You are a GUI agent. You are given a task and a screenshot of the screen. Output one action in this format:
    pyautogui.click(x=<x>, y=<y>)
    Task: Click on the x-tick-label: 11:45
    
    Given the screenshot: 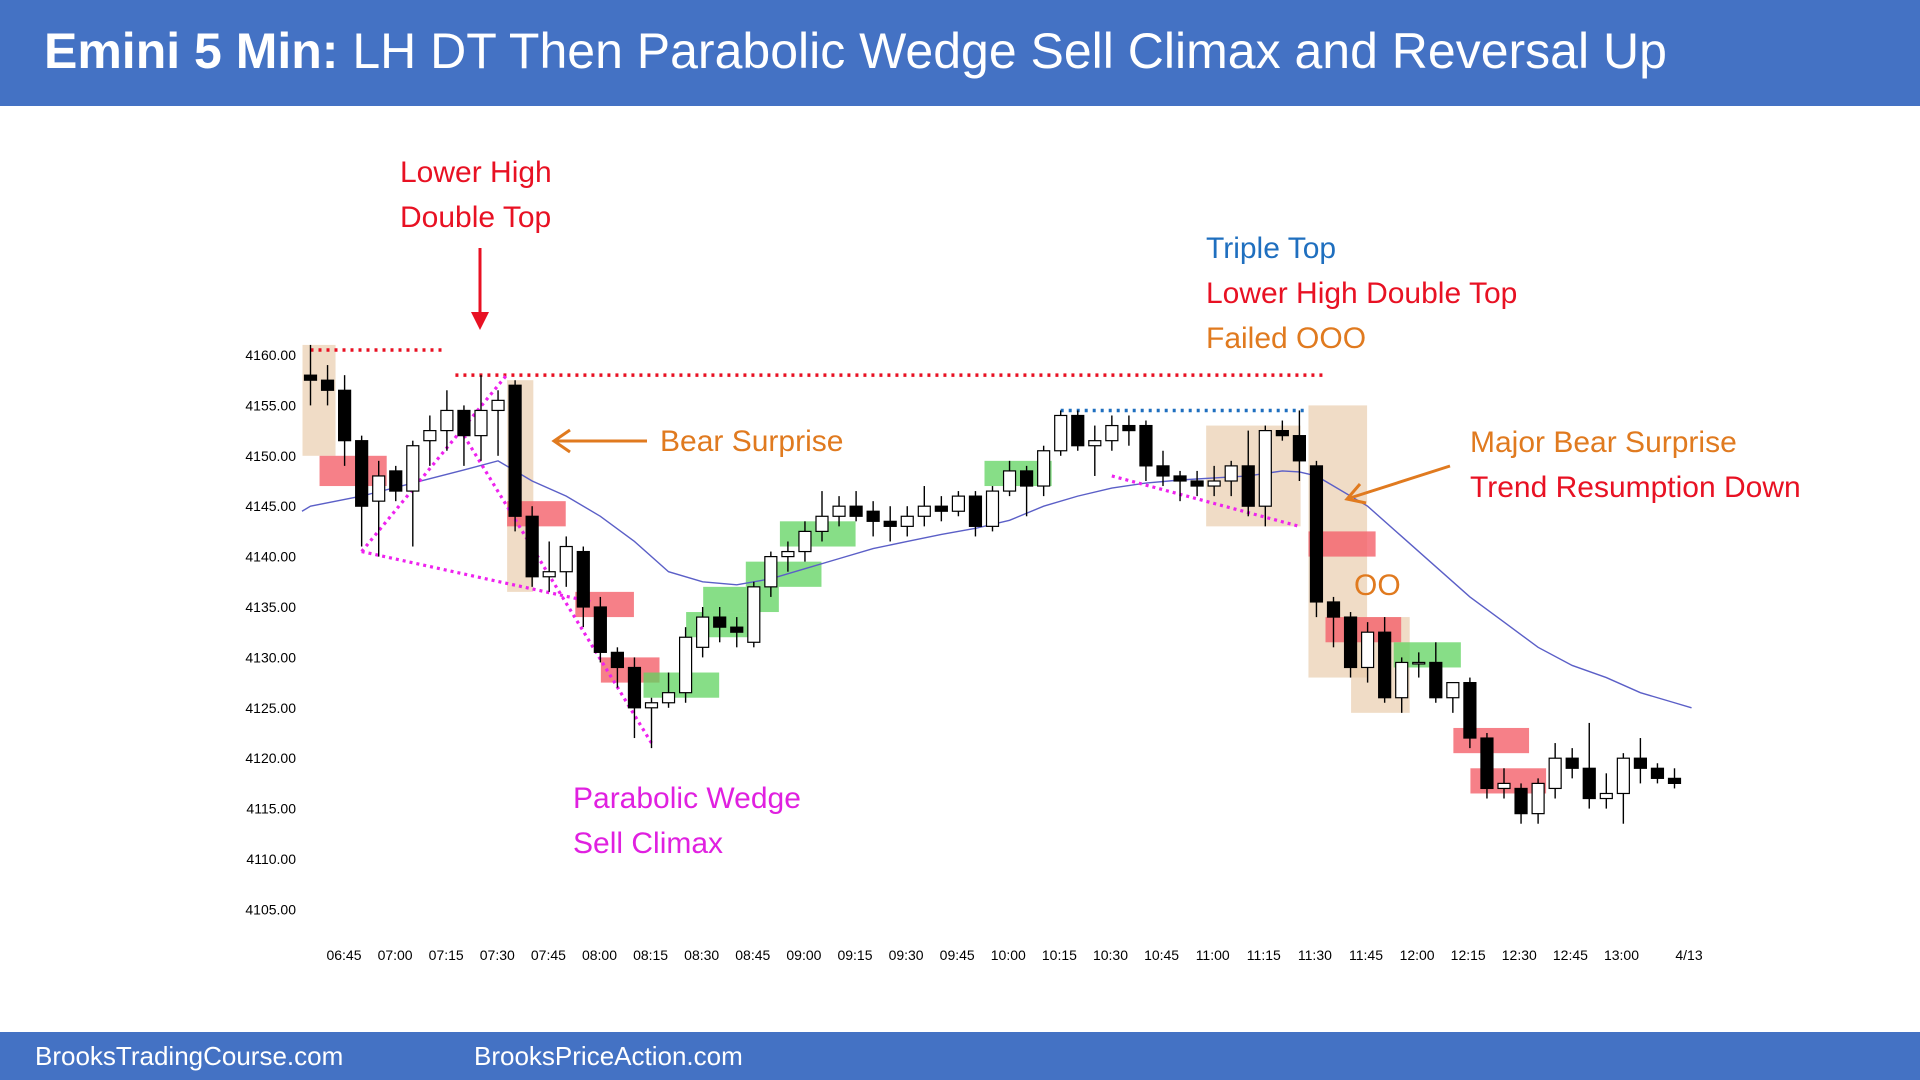 What is the action you would take?
    pyautogui.click(x=1366, y=955)
    